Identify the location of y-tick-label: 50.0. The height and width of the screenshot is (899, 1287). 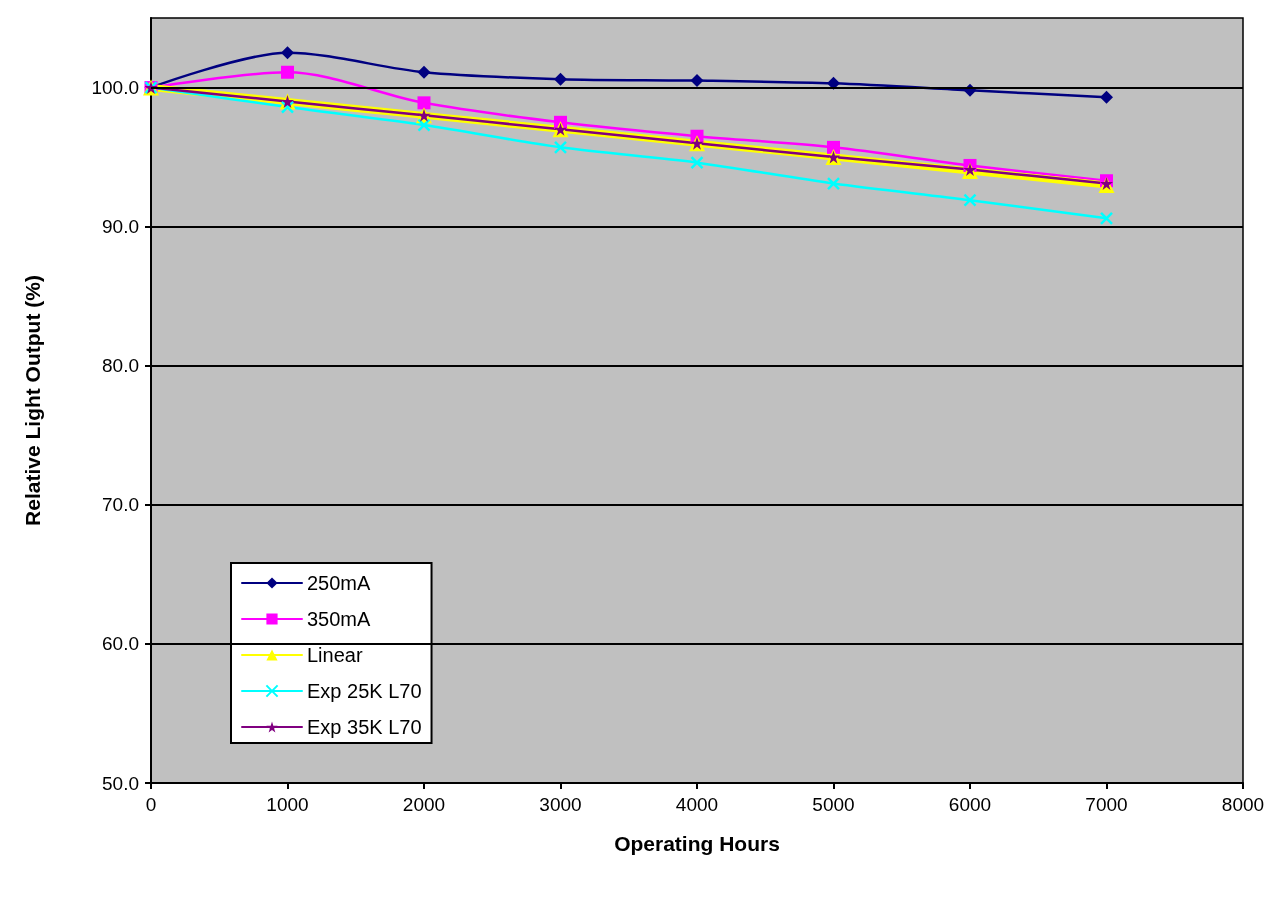
(120, 783).